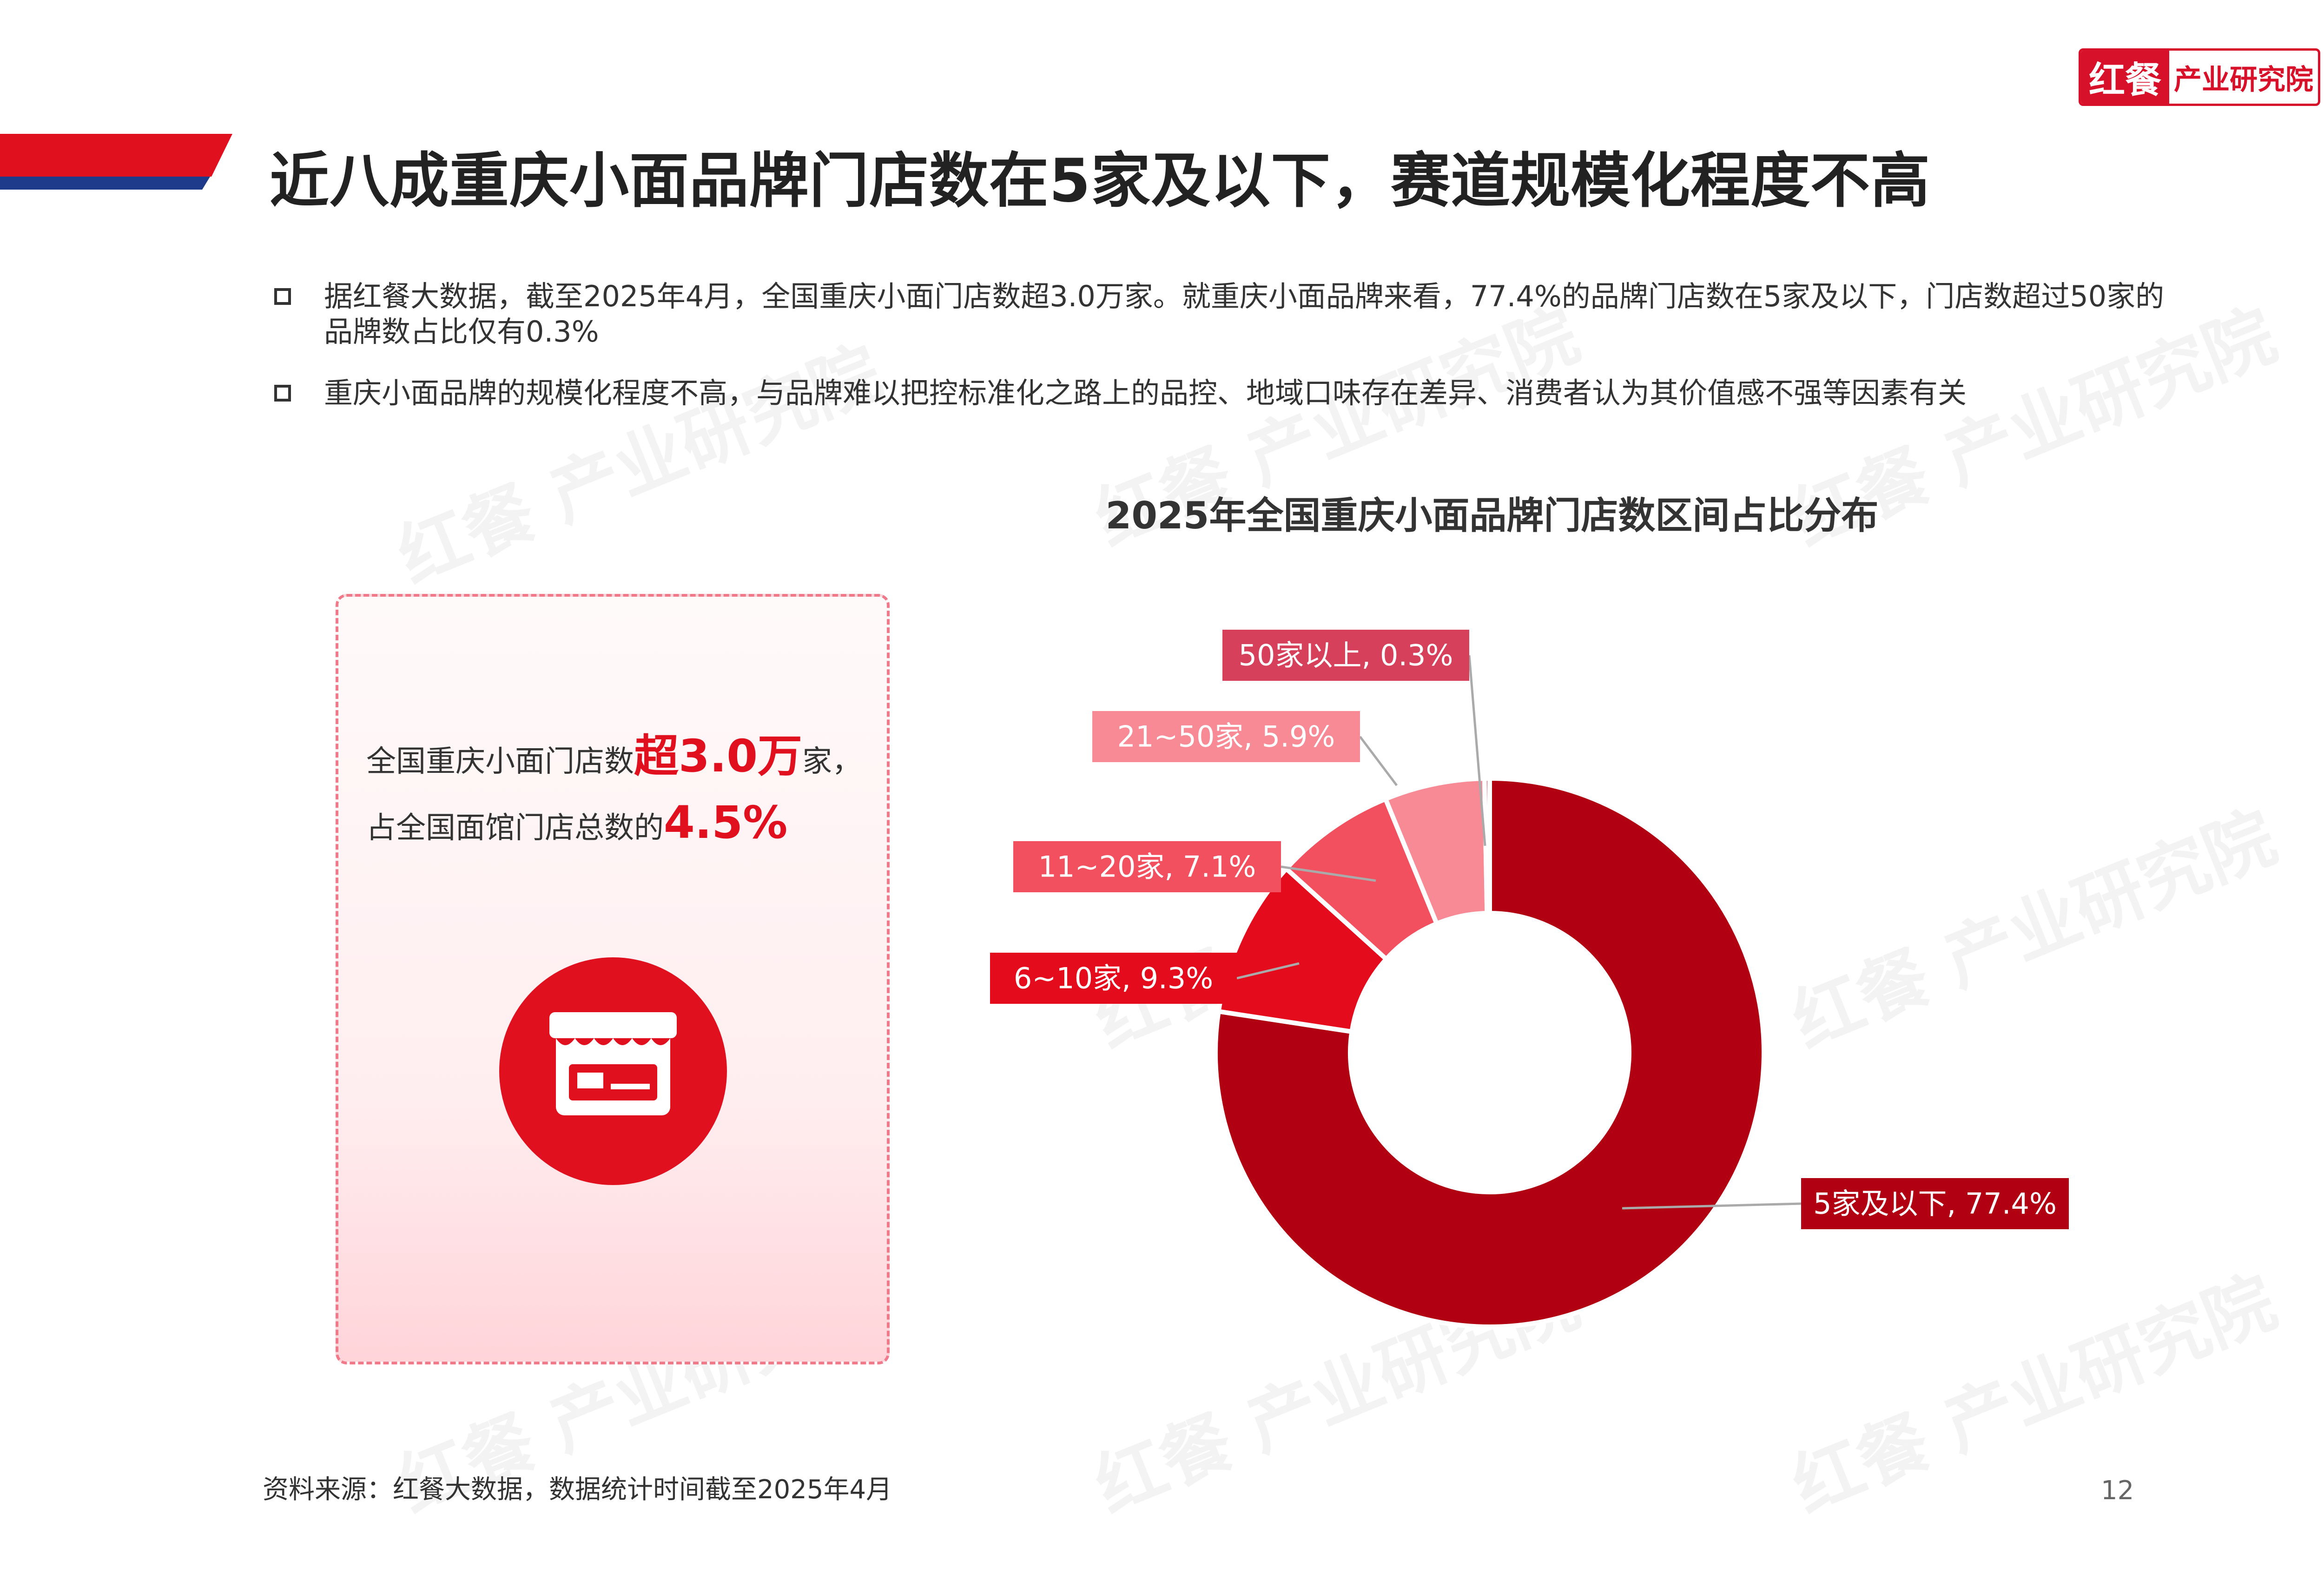 The width and height of the screenshot is (2324, 1581). What do you see at coordinates (577, 1490) in the screenshot?
I see `source-note: 资料来源：红餐大数据，数据统计时间截至2025年4月` at bounding box center [577, 1490].